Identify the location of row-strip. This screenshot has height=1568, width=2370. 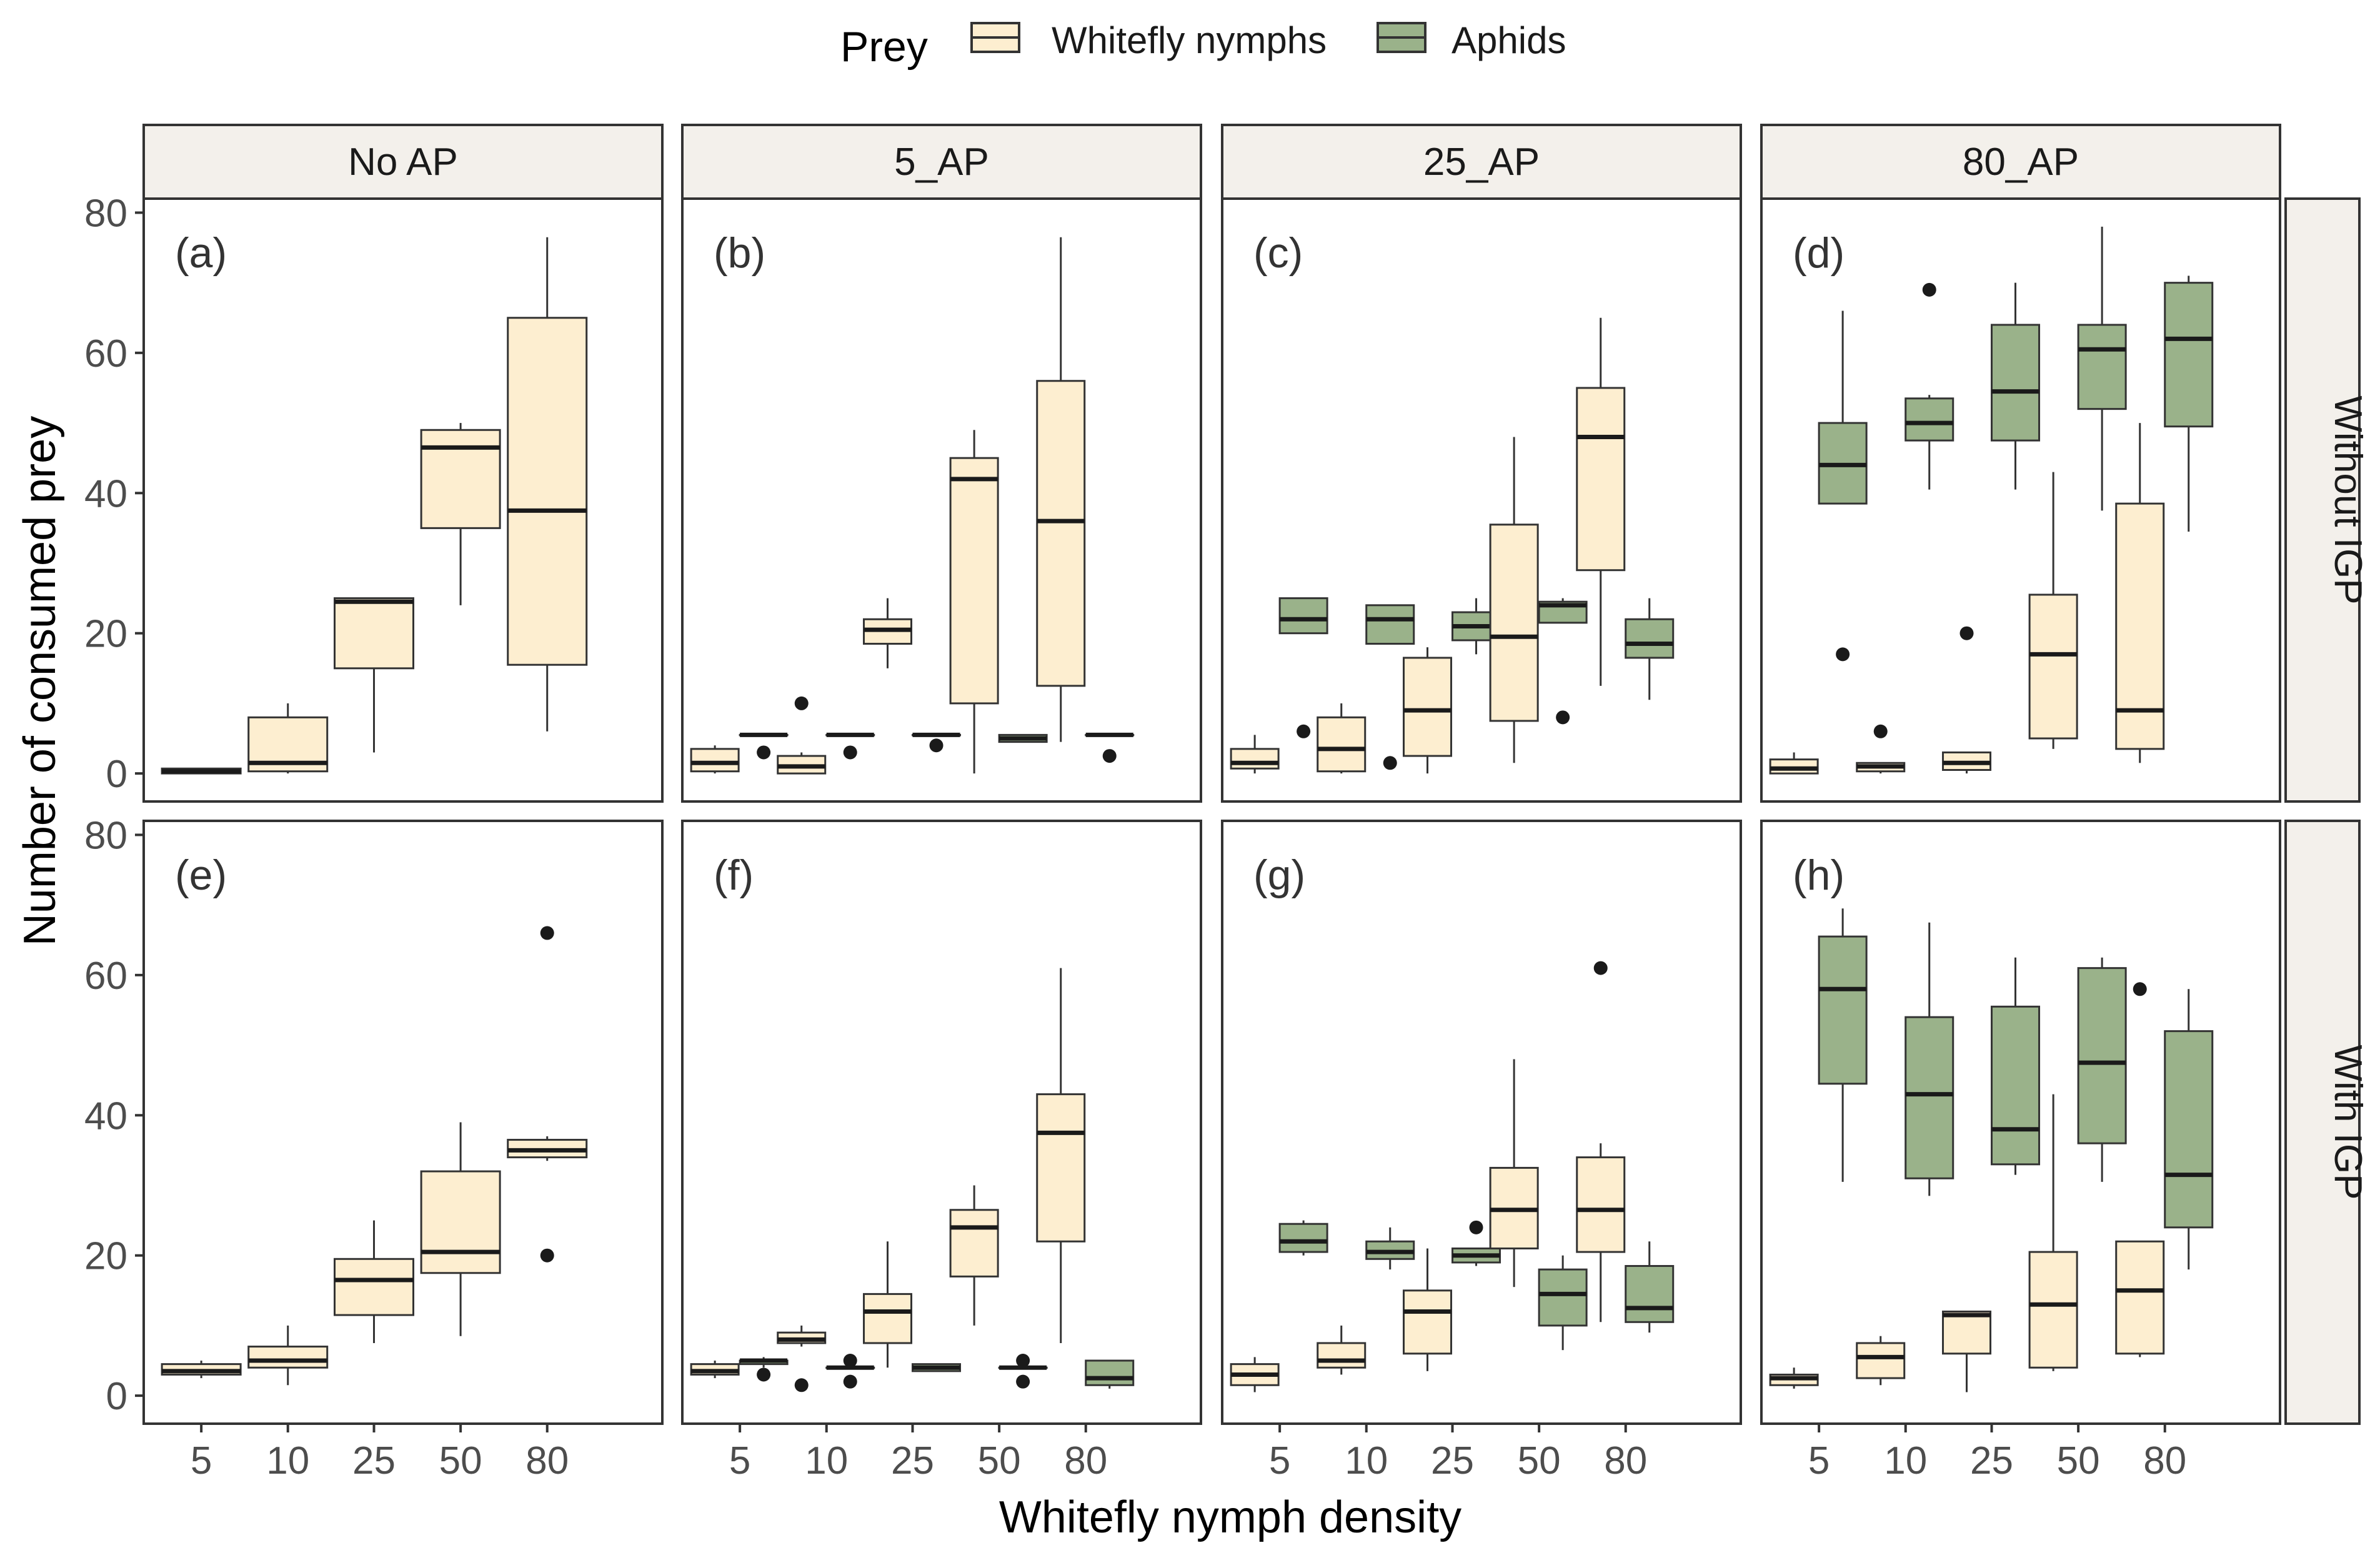
(2323, 1122).